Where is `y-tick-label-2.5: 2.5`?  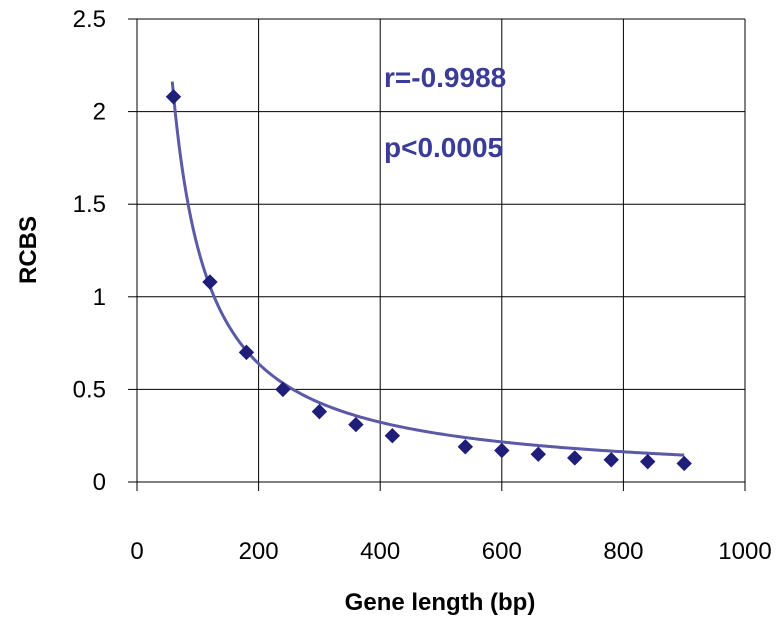 y-tick-label-2.5: 2.5 is located at coordinates (89, 19).